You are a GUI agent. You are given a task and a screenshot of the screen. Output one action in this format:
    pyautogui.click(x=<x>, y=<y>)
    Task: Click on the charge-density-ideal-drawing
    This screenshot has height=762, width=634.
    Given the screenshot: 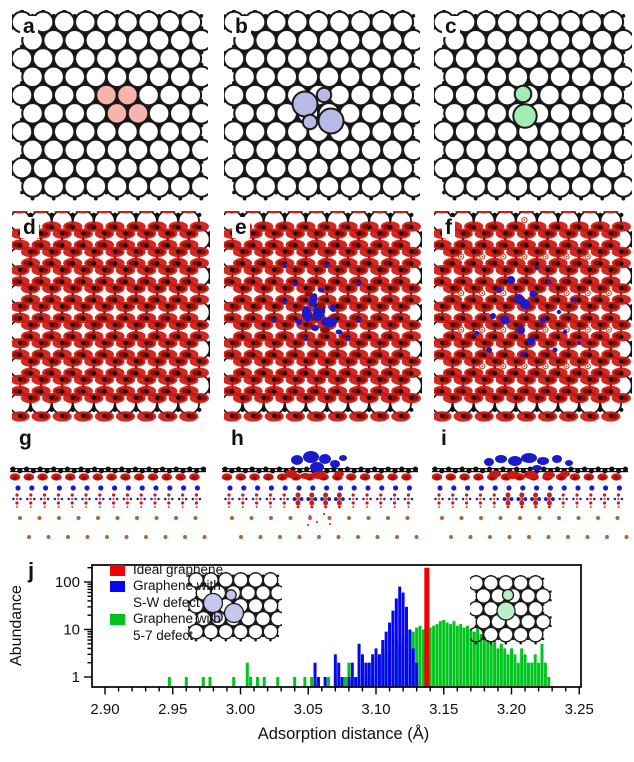 What is the action you would take?
    pyautogui.click(x=111, y=316)
    